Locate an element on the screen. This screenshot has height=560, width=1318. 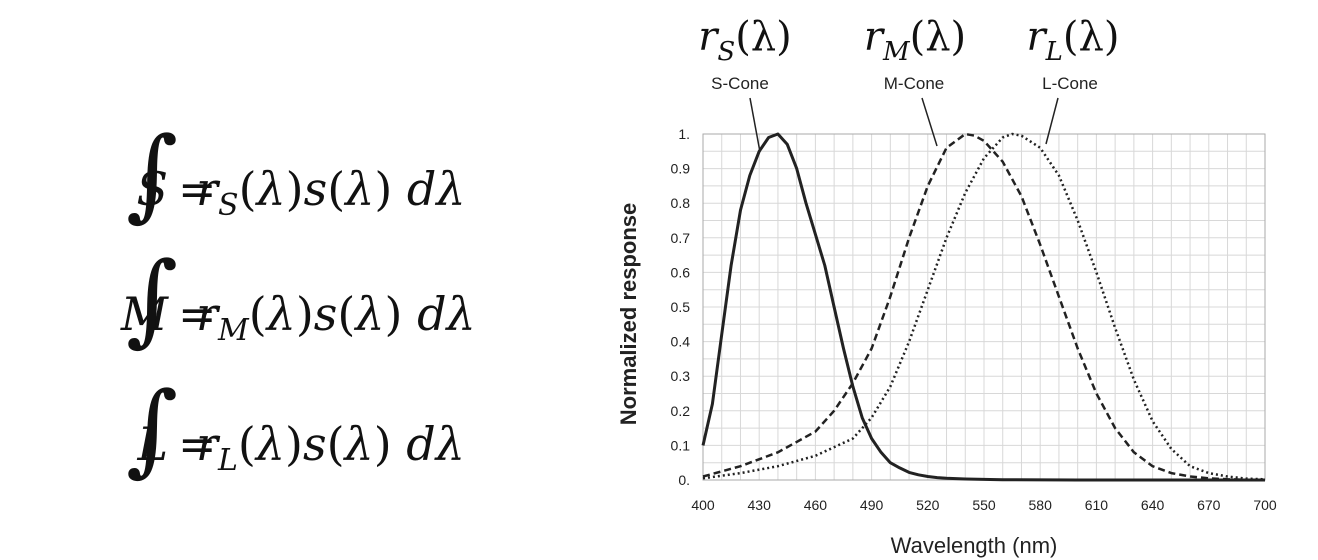
x-tick-label: 580 is located at coordinates (1041, 505).